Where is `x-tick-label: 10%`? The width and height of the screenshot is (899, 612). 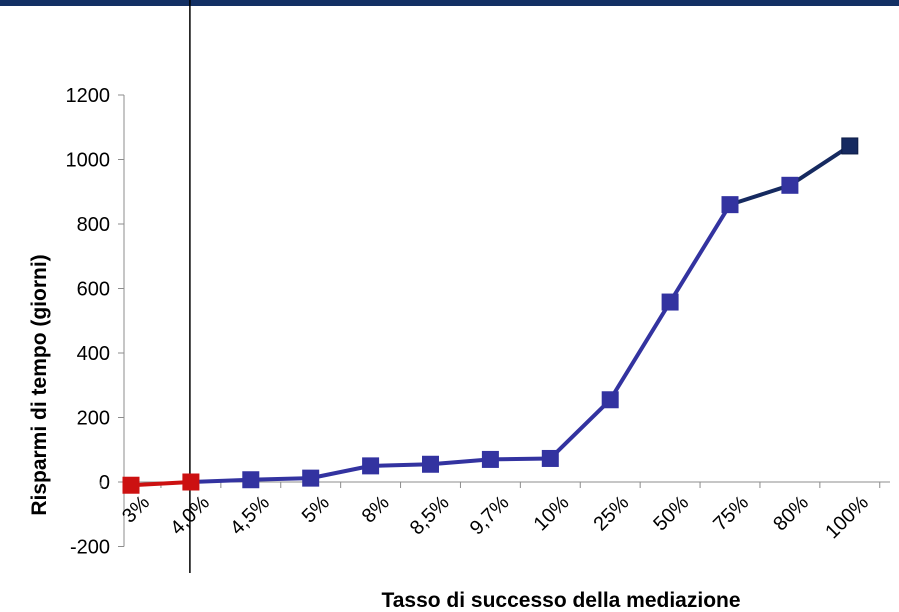
x-tick-label: 10% is located at coordinates (552, 513).